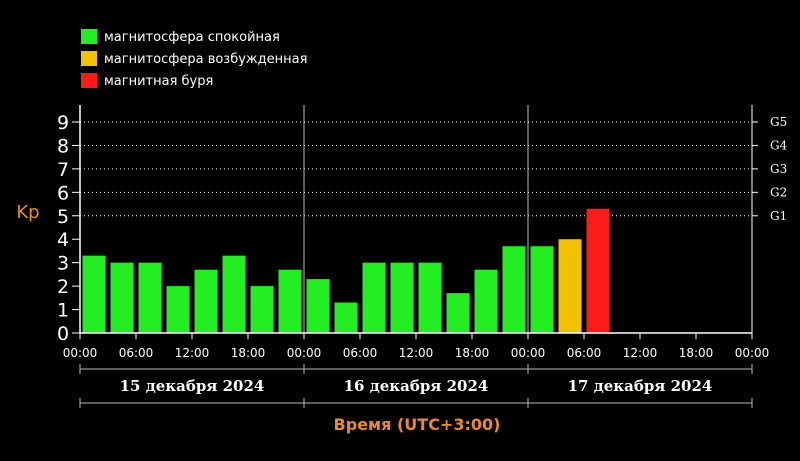  I want to click on y-tick-label: 8, so click(63, 146).